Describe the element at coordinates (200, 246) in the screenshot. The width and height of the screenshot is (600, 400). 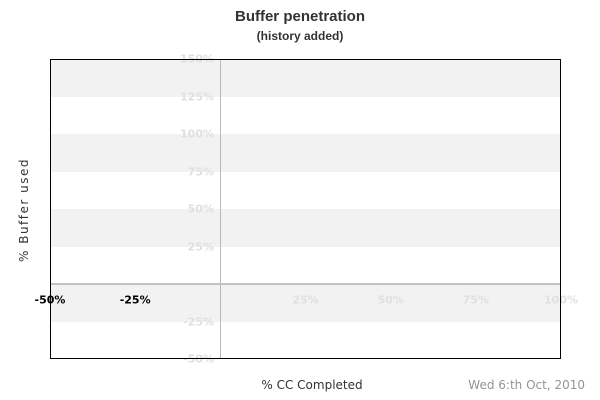
I see `y-tick-label: 25%` at that location.